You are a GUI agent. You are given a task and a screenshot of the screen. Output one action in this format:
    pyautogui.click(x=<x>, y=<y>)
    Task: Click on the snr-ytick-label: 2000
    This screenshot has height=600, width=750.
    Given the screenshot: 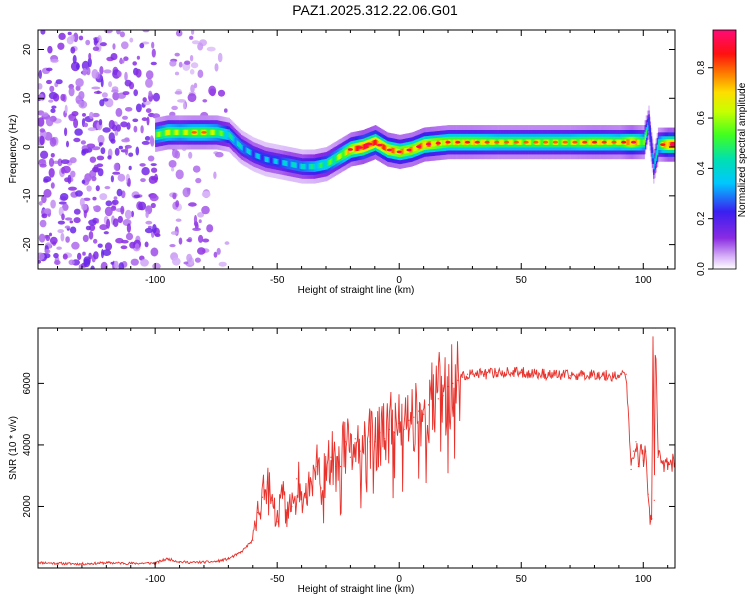 What is the action you would take?
    pyautogui.click(x=27, y=506)
    